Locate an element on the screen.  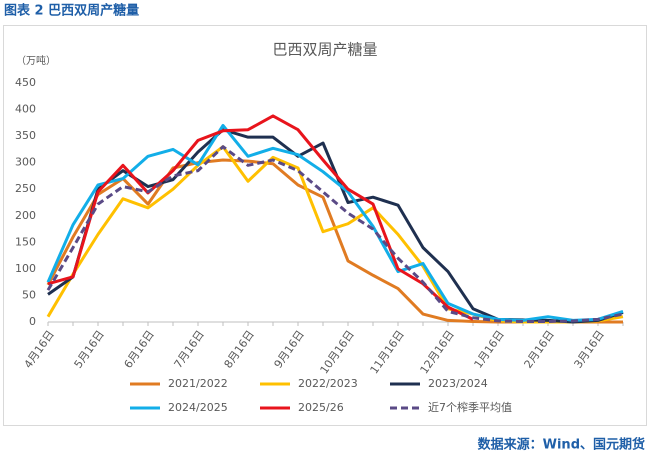
y-tick-label: 350 is located at coordinates (25, 135).